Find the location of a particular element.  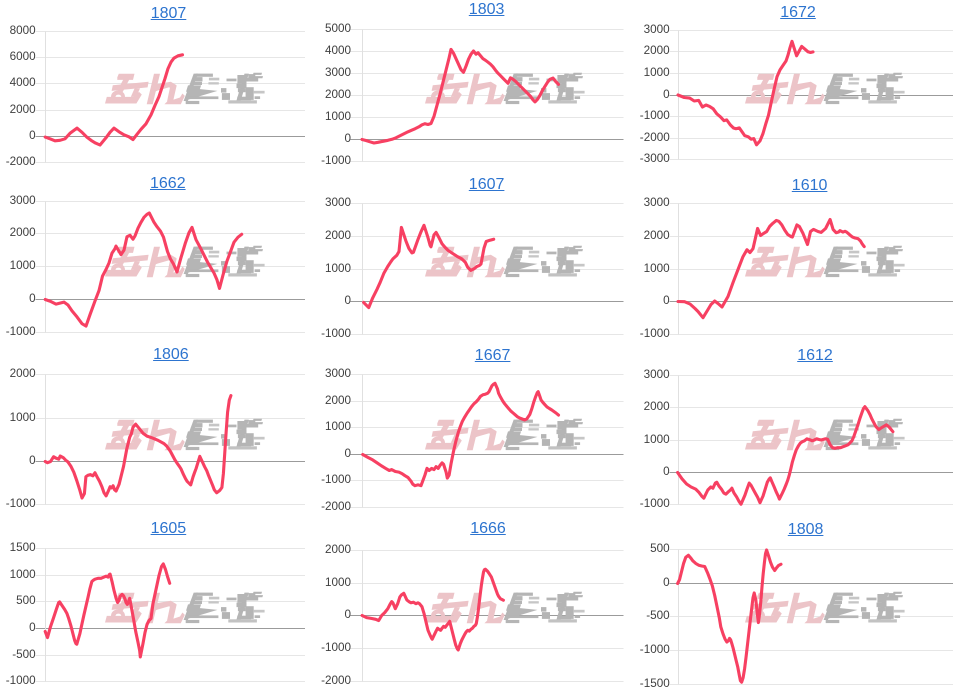

svg-text: -1500 is located at coordinates (655, 683).